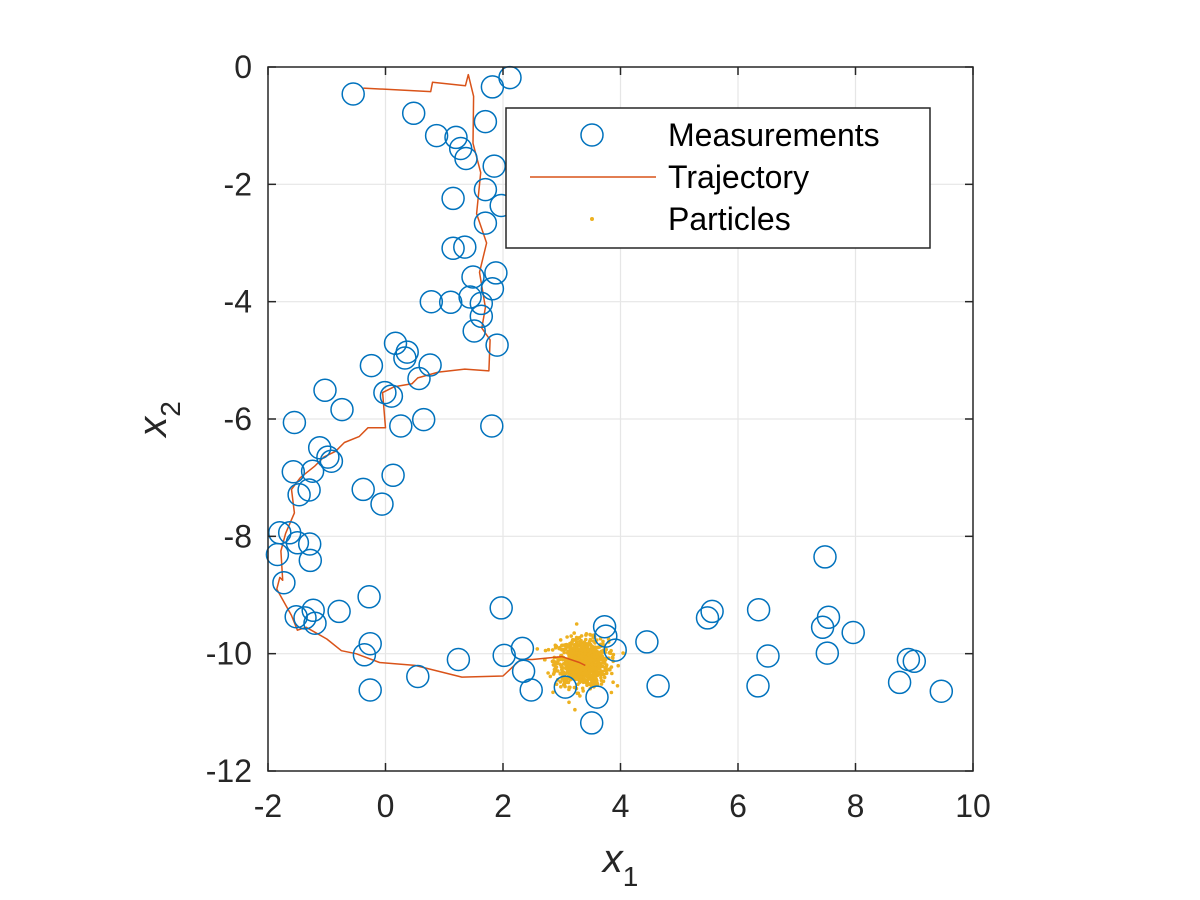  What do you see at coordinates (229, 654) in the screenshot?
I see `y-tick-label: -10` at bounding box center [229, 654].